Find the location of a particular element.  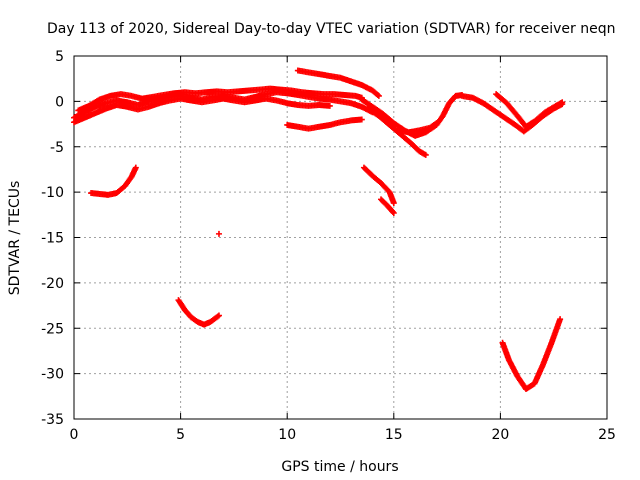

series-sat-l is located at coordinates (218, 233).